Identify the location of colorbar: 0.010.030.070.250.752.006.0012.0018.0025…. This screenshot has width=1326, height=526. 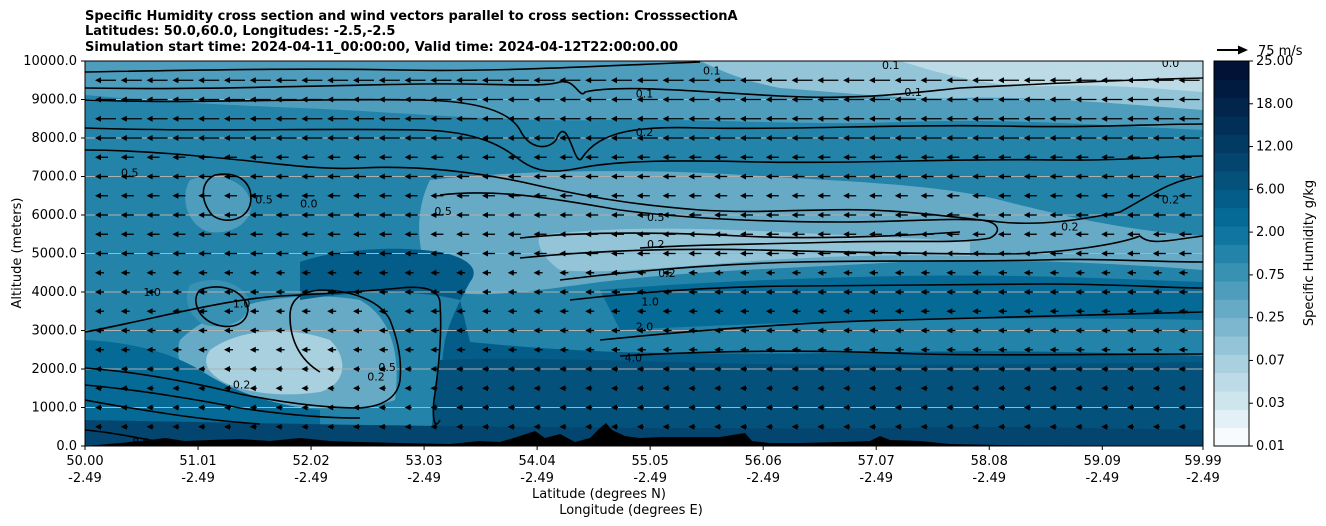
(1253, 254).